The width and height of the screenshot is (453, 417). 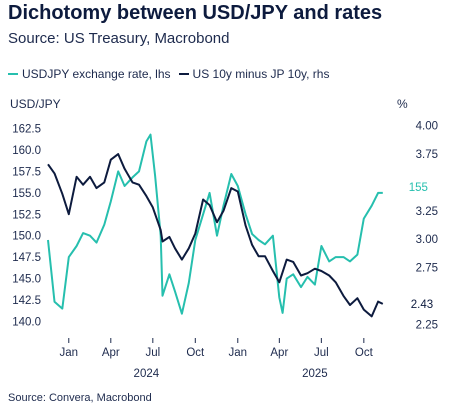 I want to click on x-year-label: 2025, so click(x=315, y=374).